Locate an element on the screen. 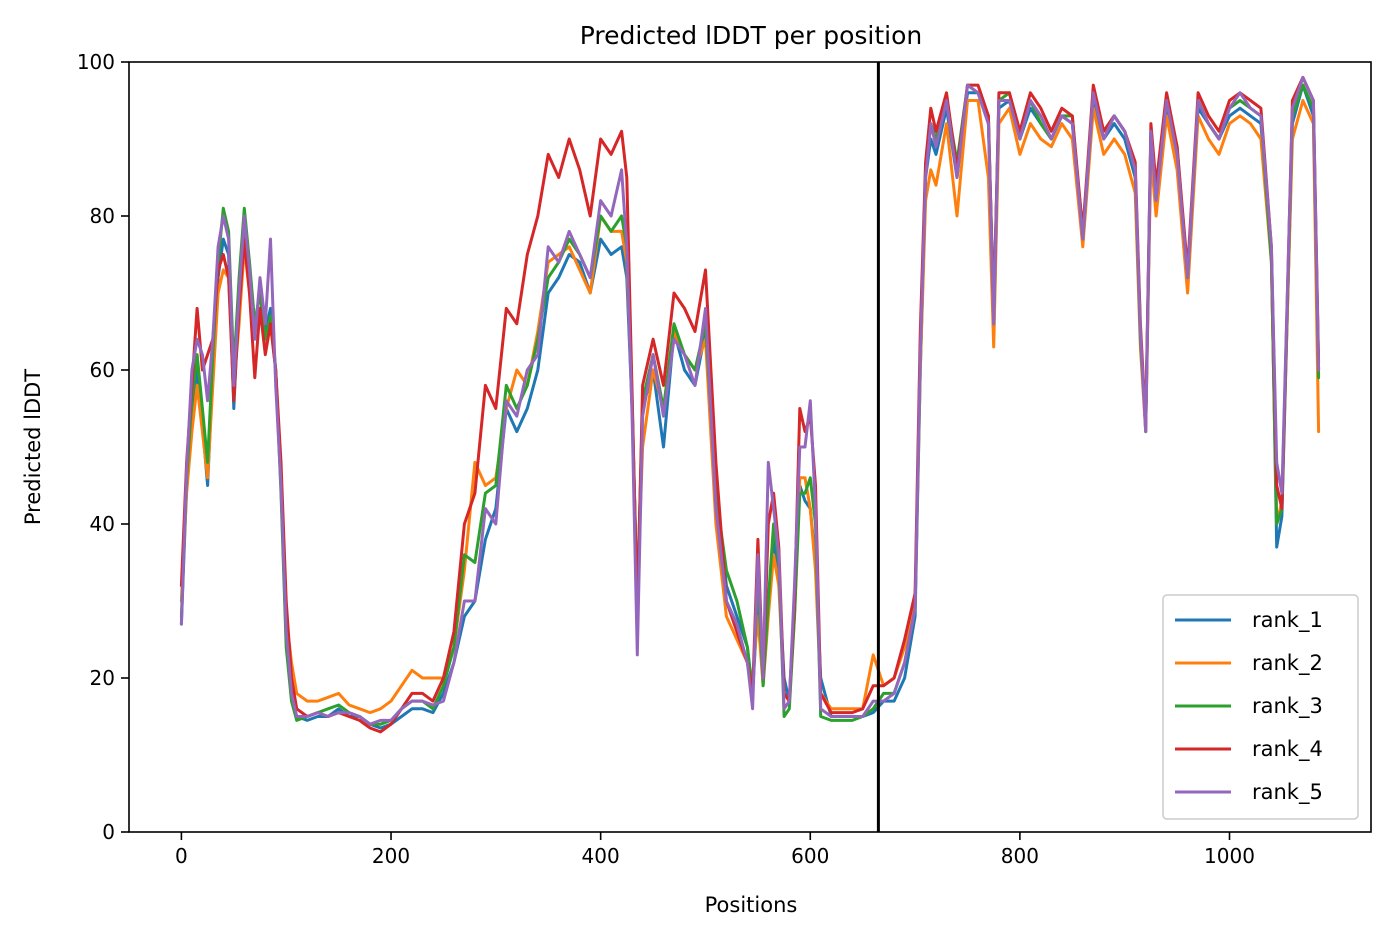 Image resolution: width=1391 pixels, height=939 pixels. legend: rank_1 rank_2 rank_3 rank_4 rank_5 is located at coordinates (1260, 707).